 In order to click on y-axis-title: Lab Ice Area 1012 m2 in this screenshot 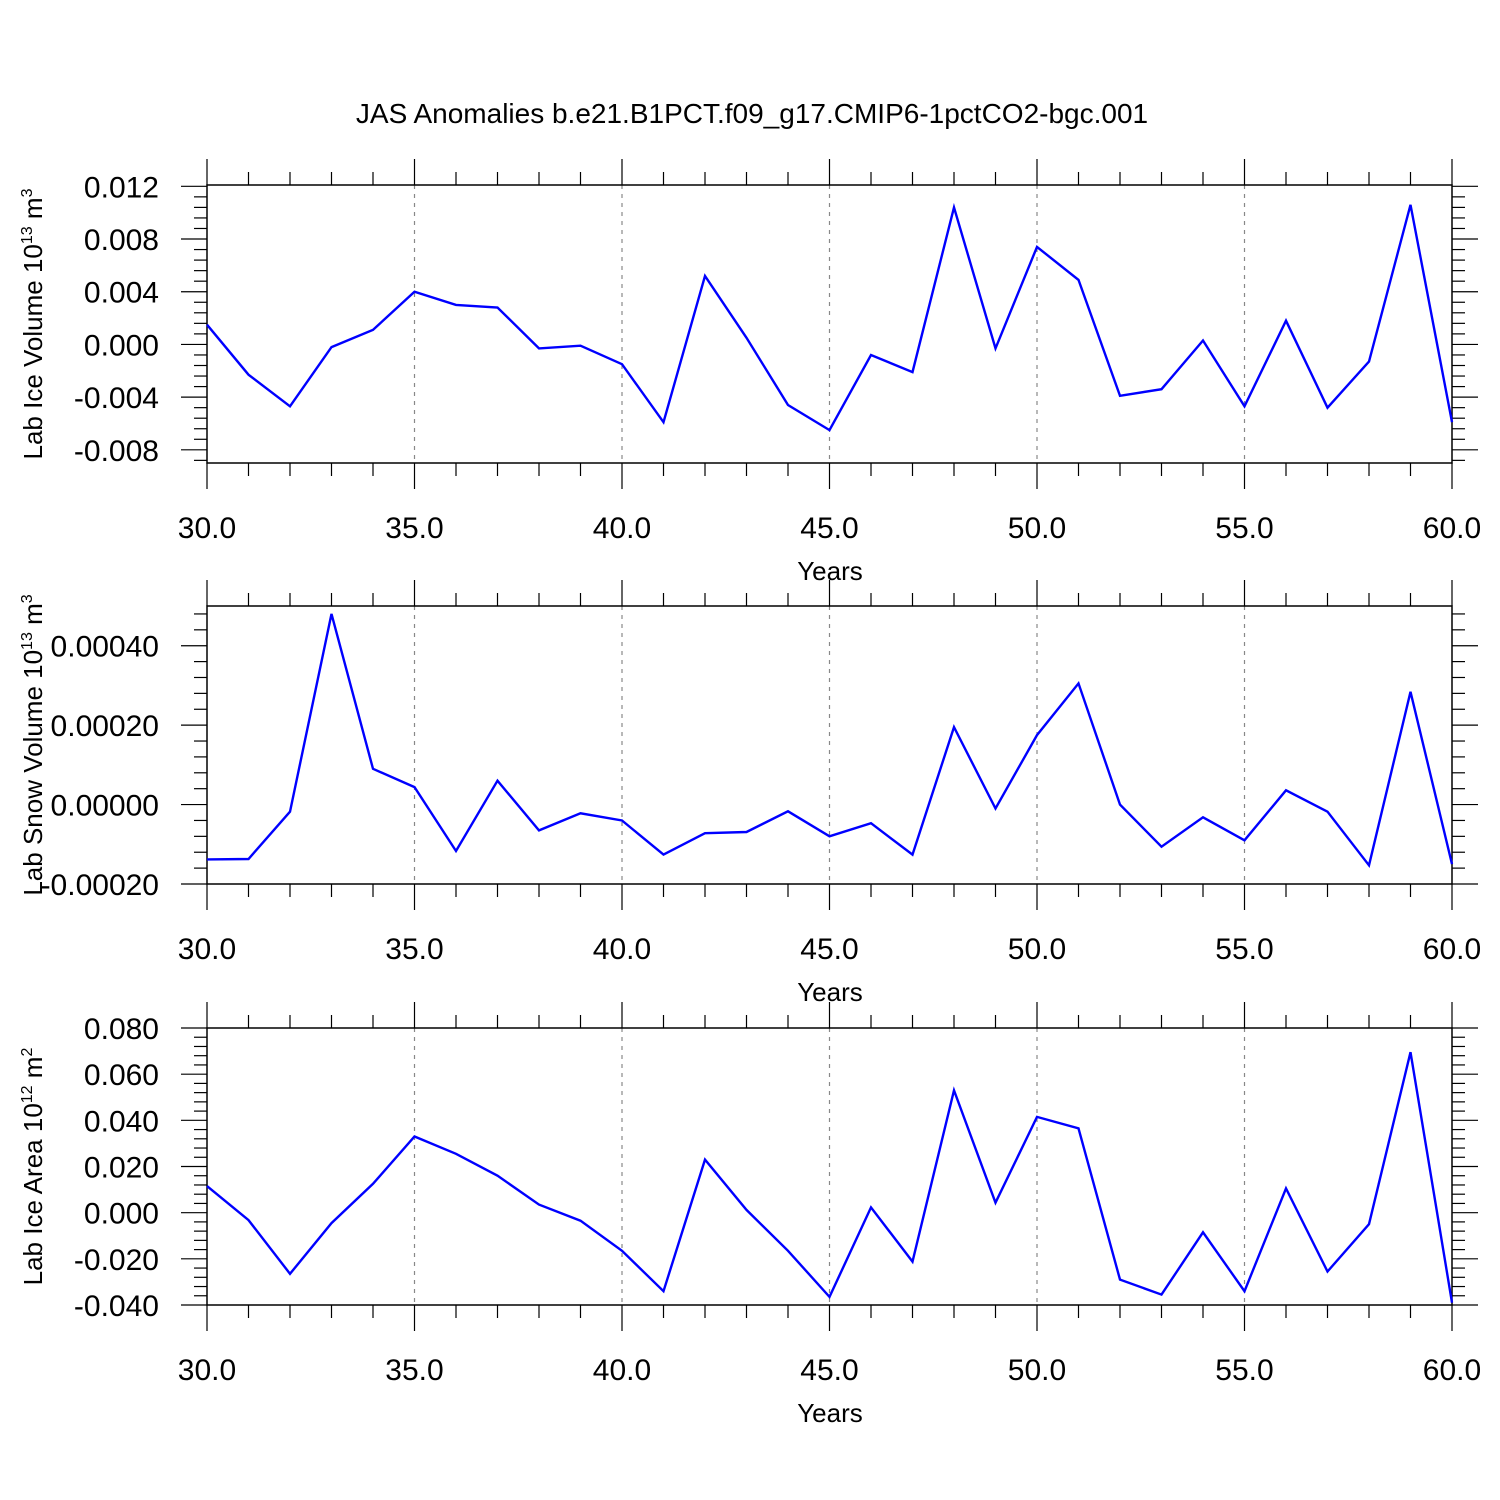, I will do `click(33, 1167)`.